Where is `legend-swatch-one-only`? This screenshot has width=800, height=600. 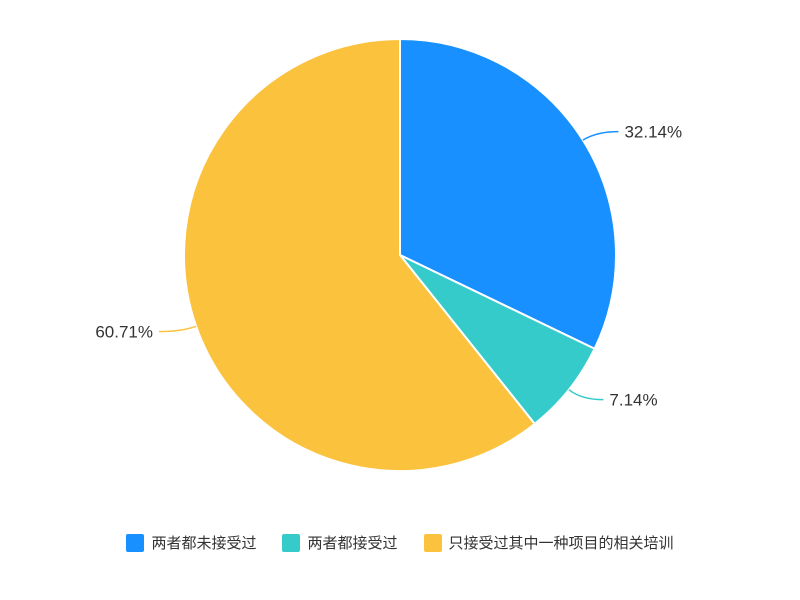
legend-swatch-one-only is located at coordinates (432, 542).